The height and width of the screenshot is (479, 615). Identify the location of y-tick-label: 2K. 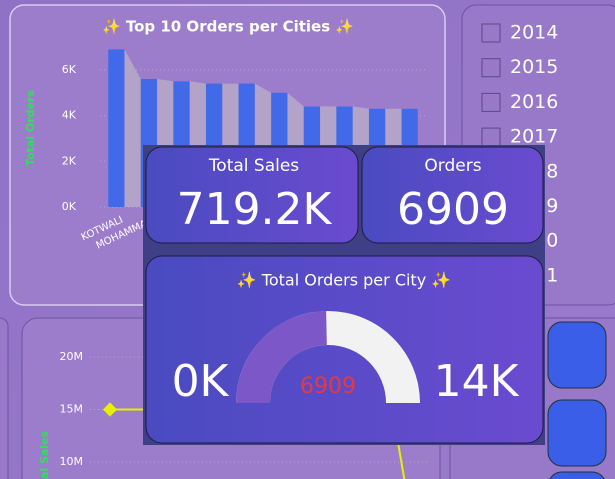
(69, 160).